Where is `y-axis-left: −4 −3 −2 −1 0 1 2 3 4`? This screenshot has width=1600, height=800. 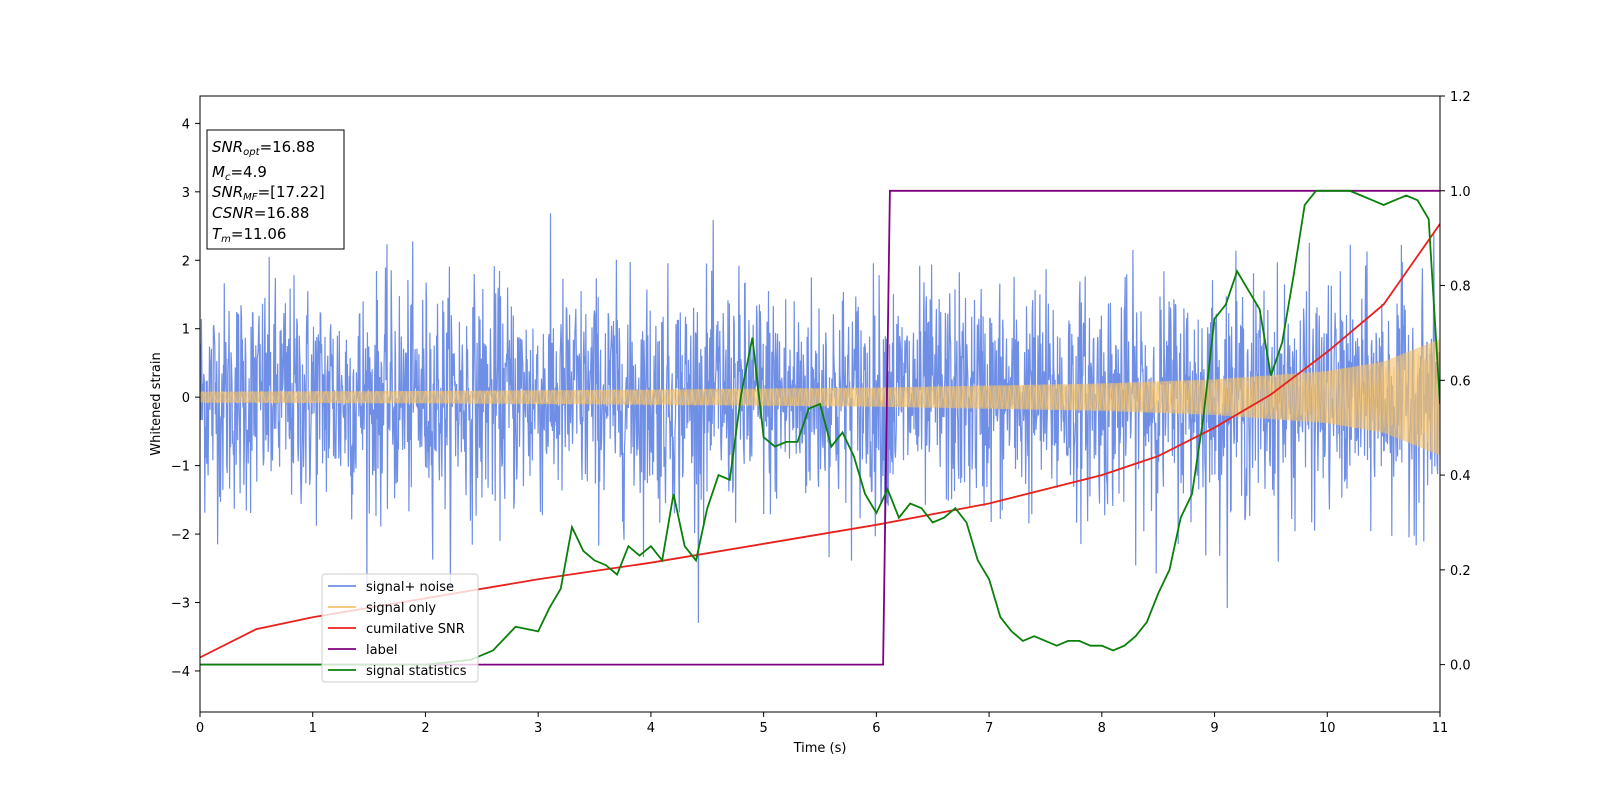
y-axis-left: −4 −3 −2 −1 0 1 2 3 4 is located at coordinates (185, 398).